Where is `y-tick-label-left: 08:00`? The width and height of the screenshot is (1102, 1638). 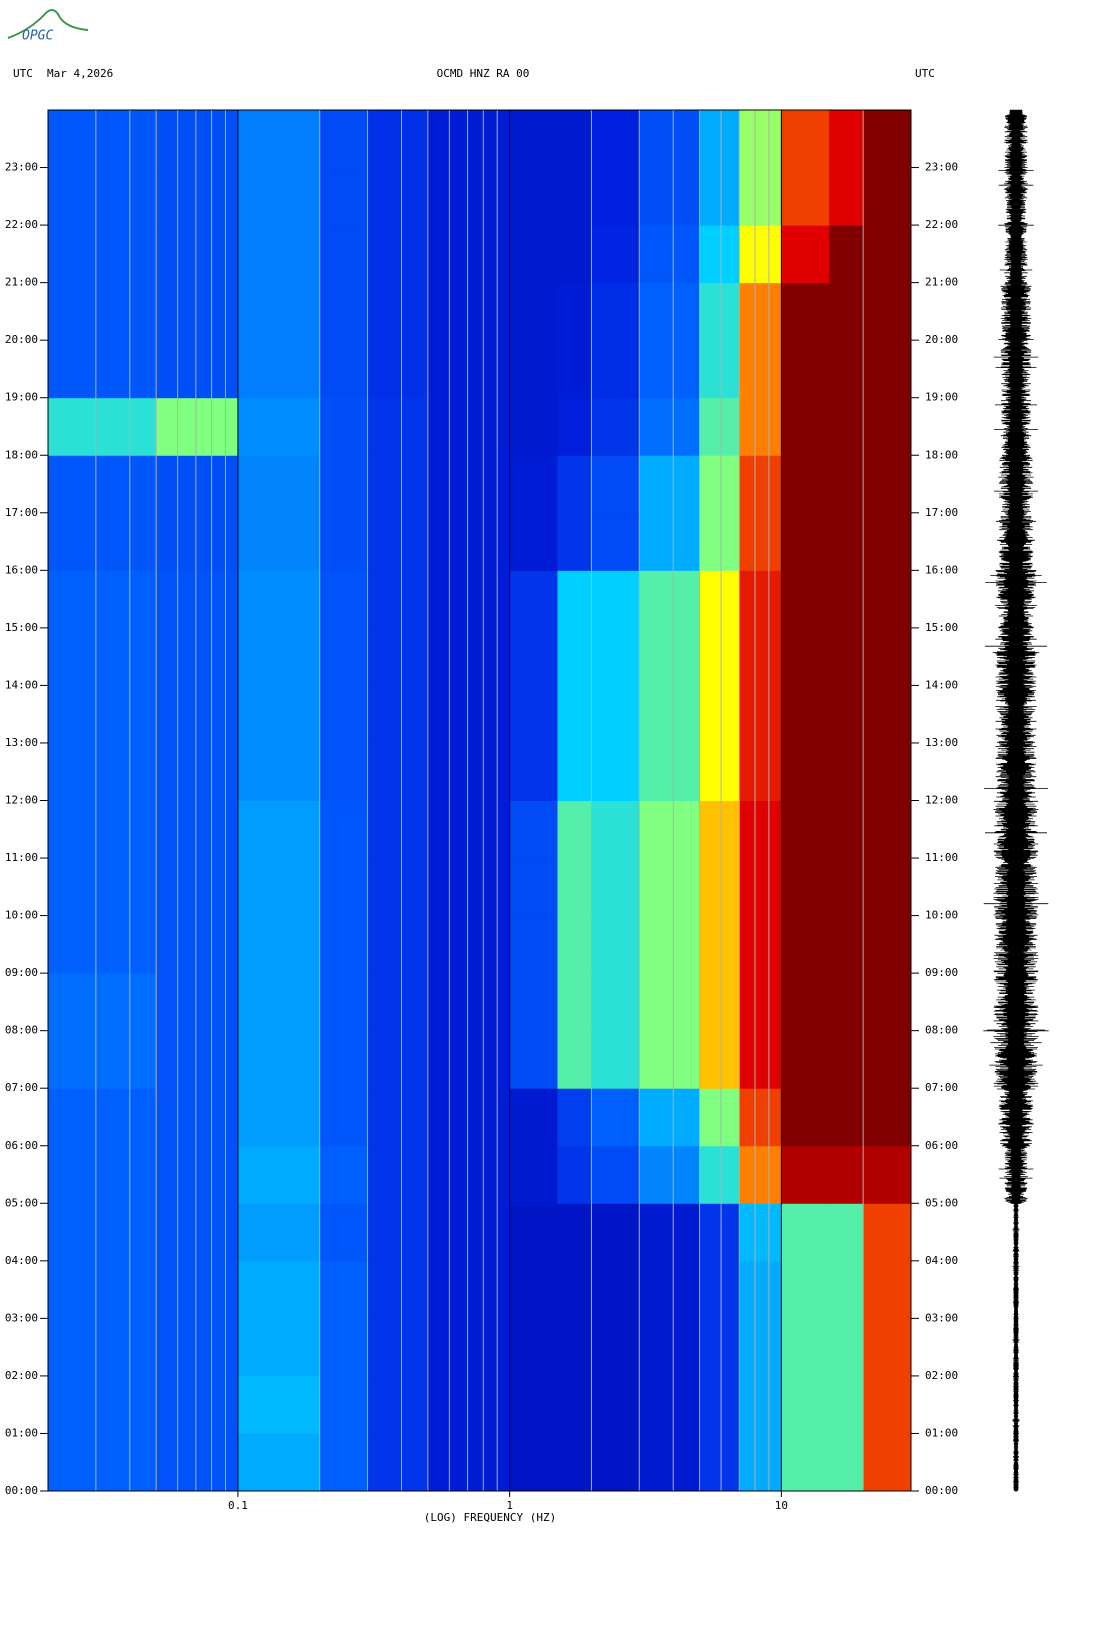
y-tick-label-left: 08:00 is located at coordinates (21, 1030).